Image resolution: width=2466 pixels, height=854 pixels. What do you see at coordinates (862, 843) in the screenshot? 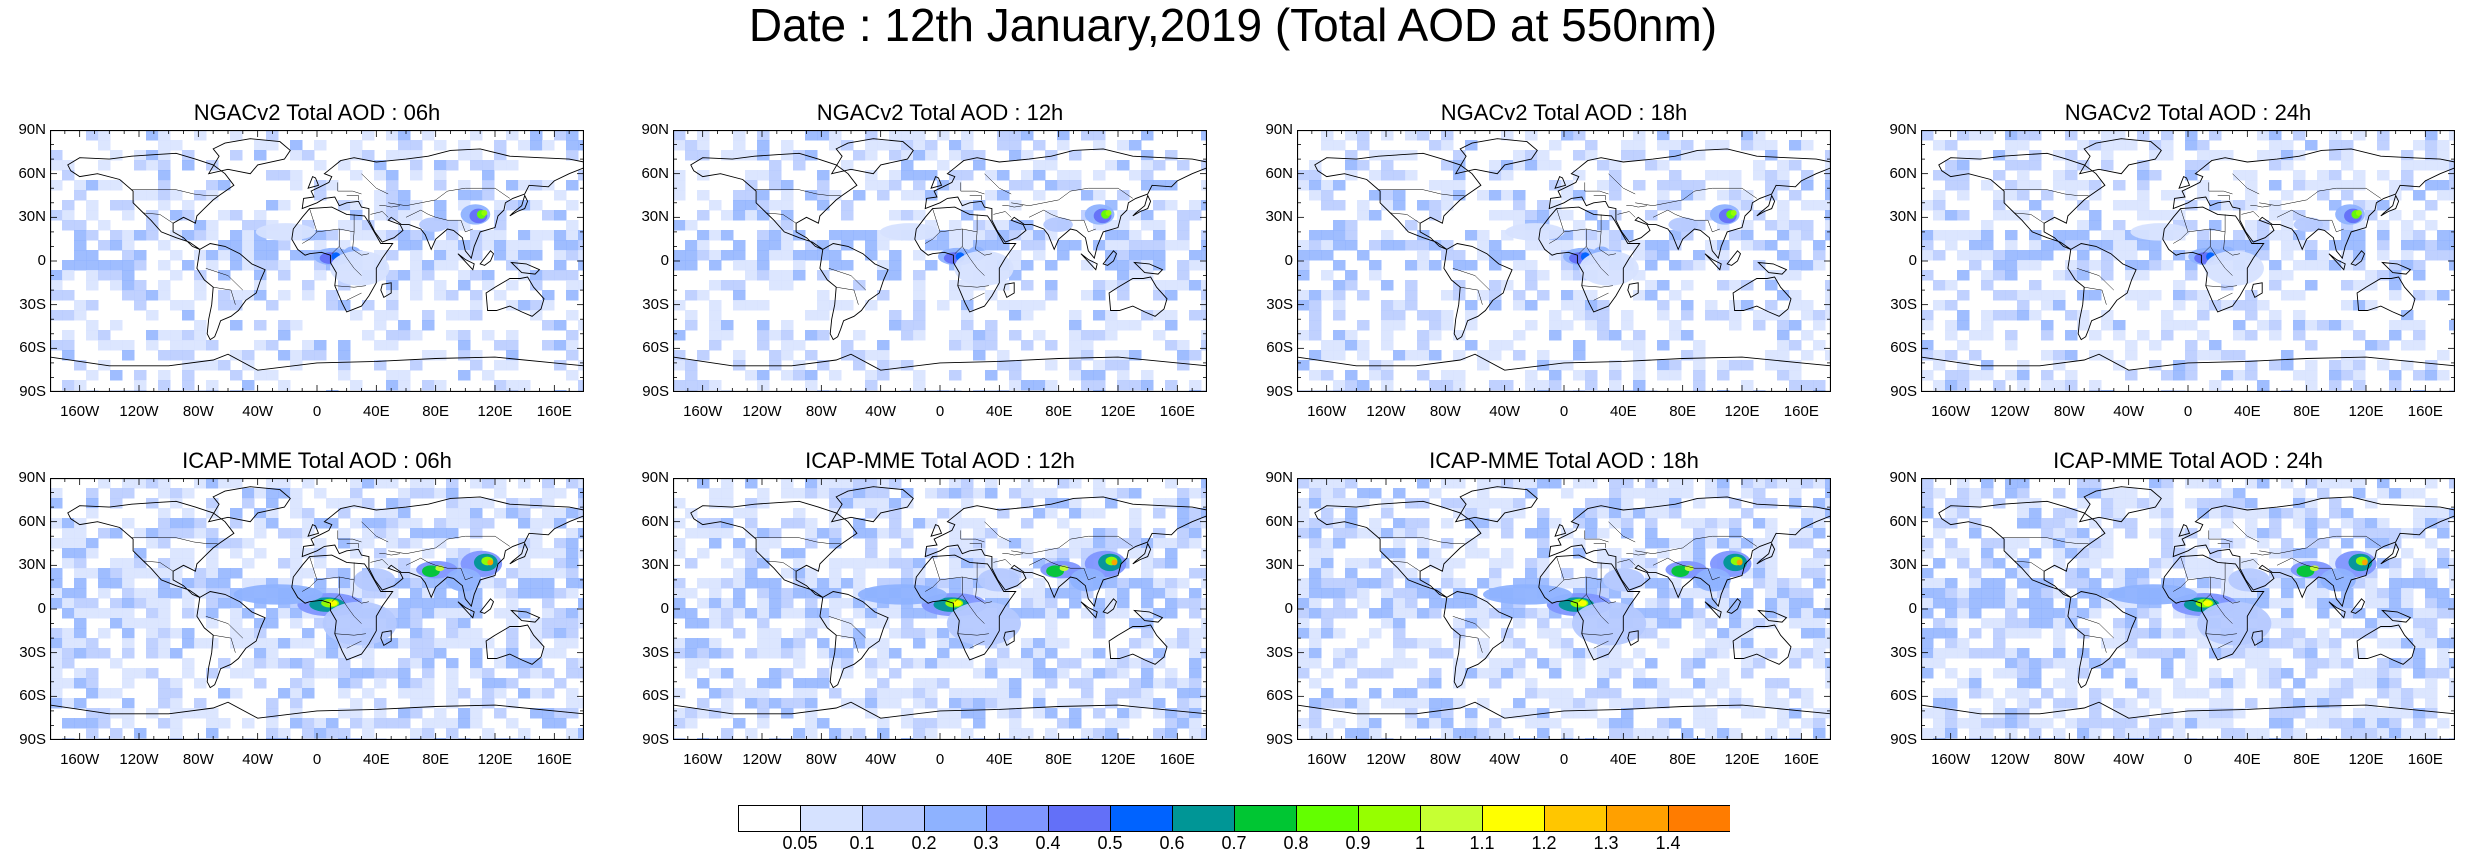
I see `colorbar-tick-label: 0.1` at bounding box center [862, 843].